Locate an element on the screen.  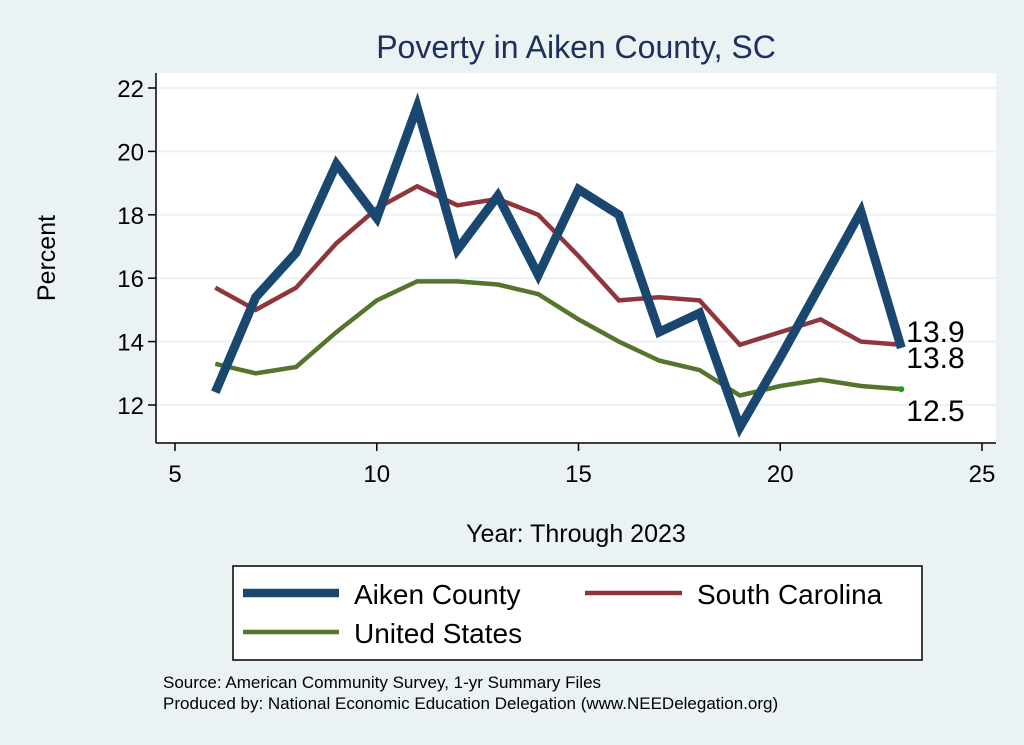
y-tick-label: 14 is located at coordinates (130, 343).